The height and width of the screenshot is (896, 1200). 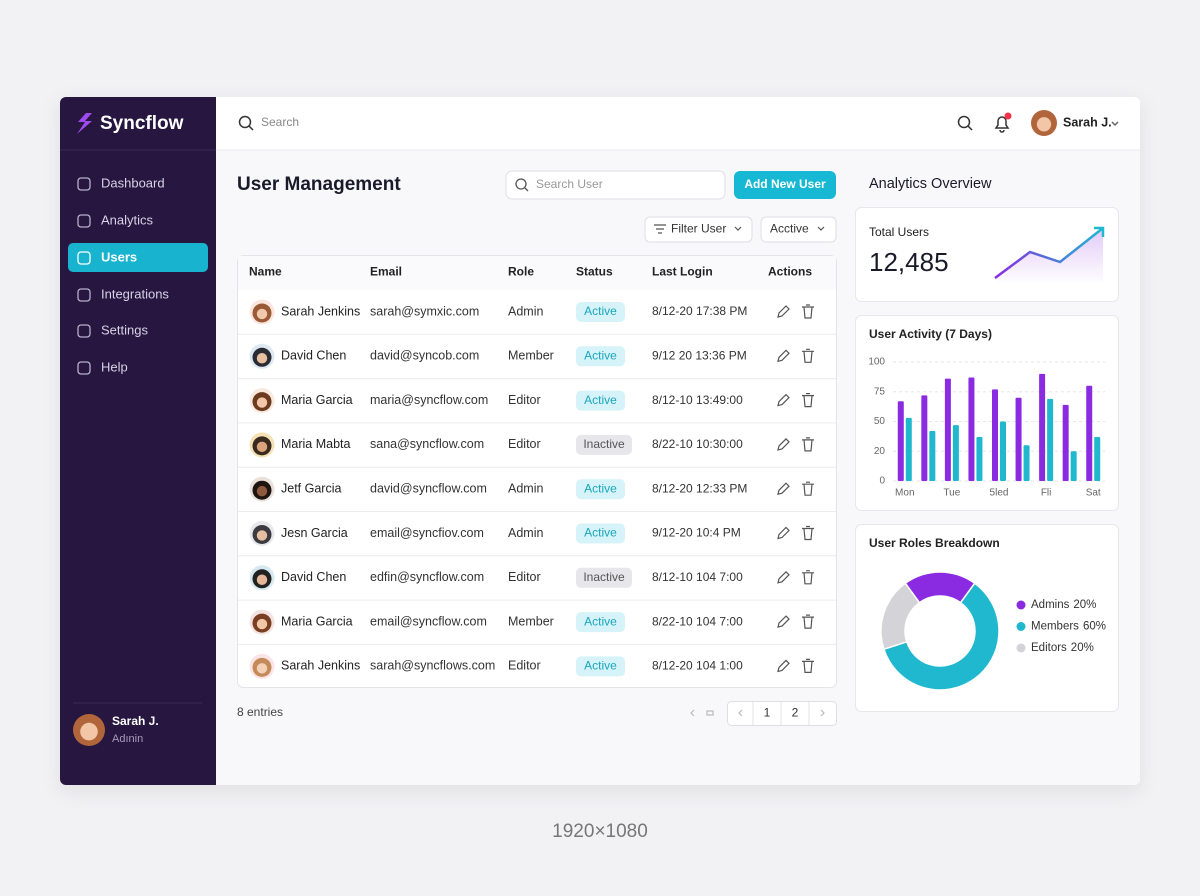 I want to click on user-name: Maria Mabta, so click(x=316, y=444).